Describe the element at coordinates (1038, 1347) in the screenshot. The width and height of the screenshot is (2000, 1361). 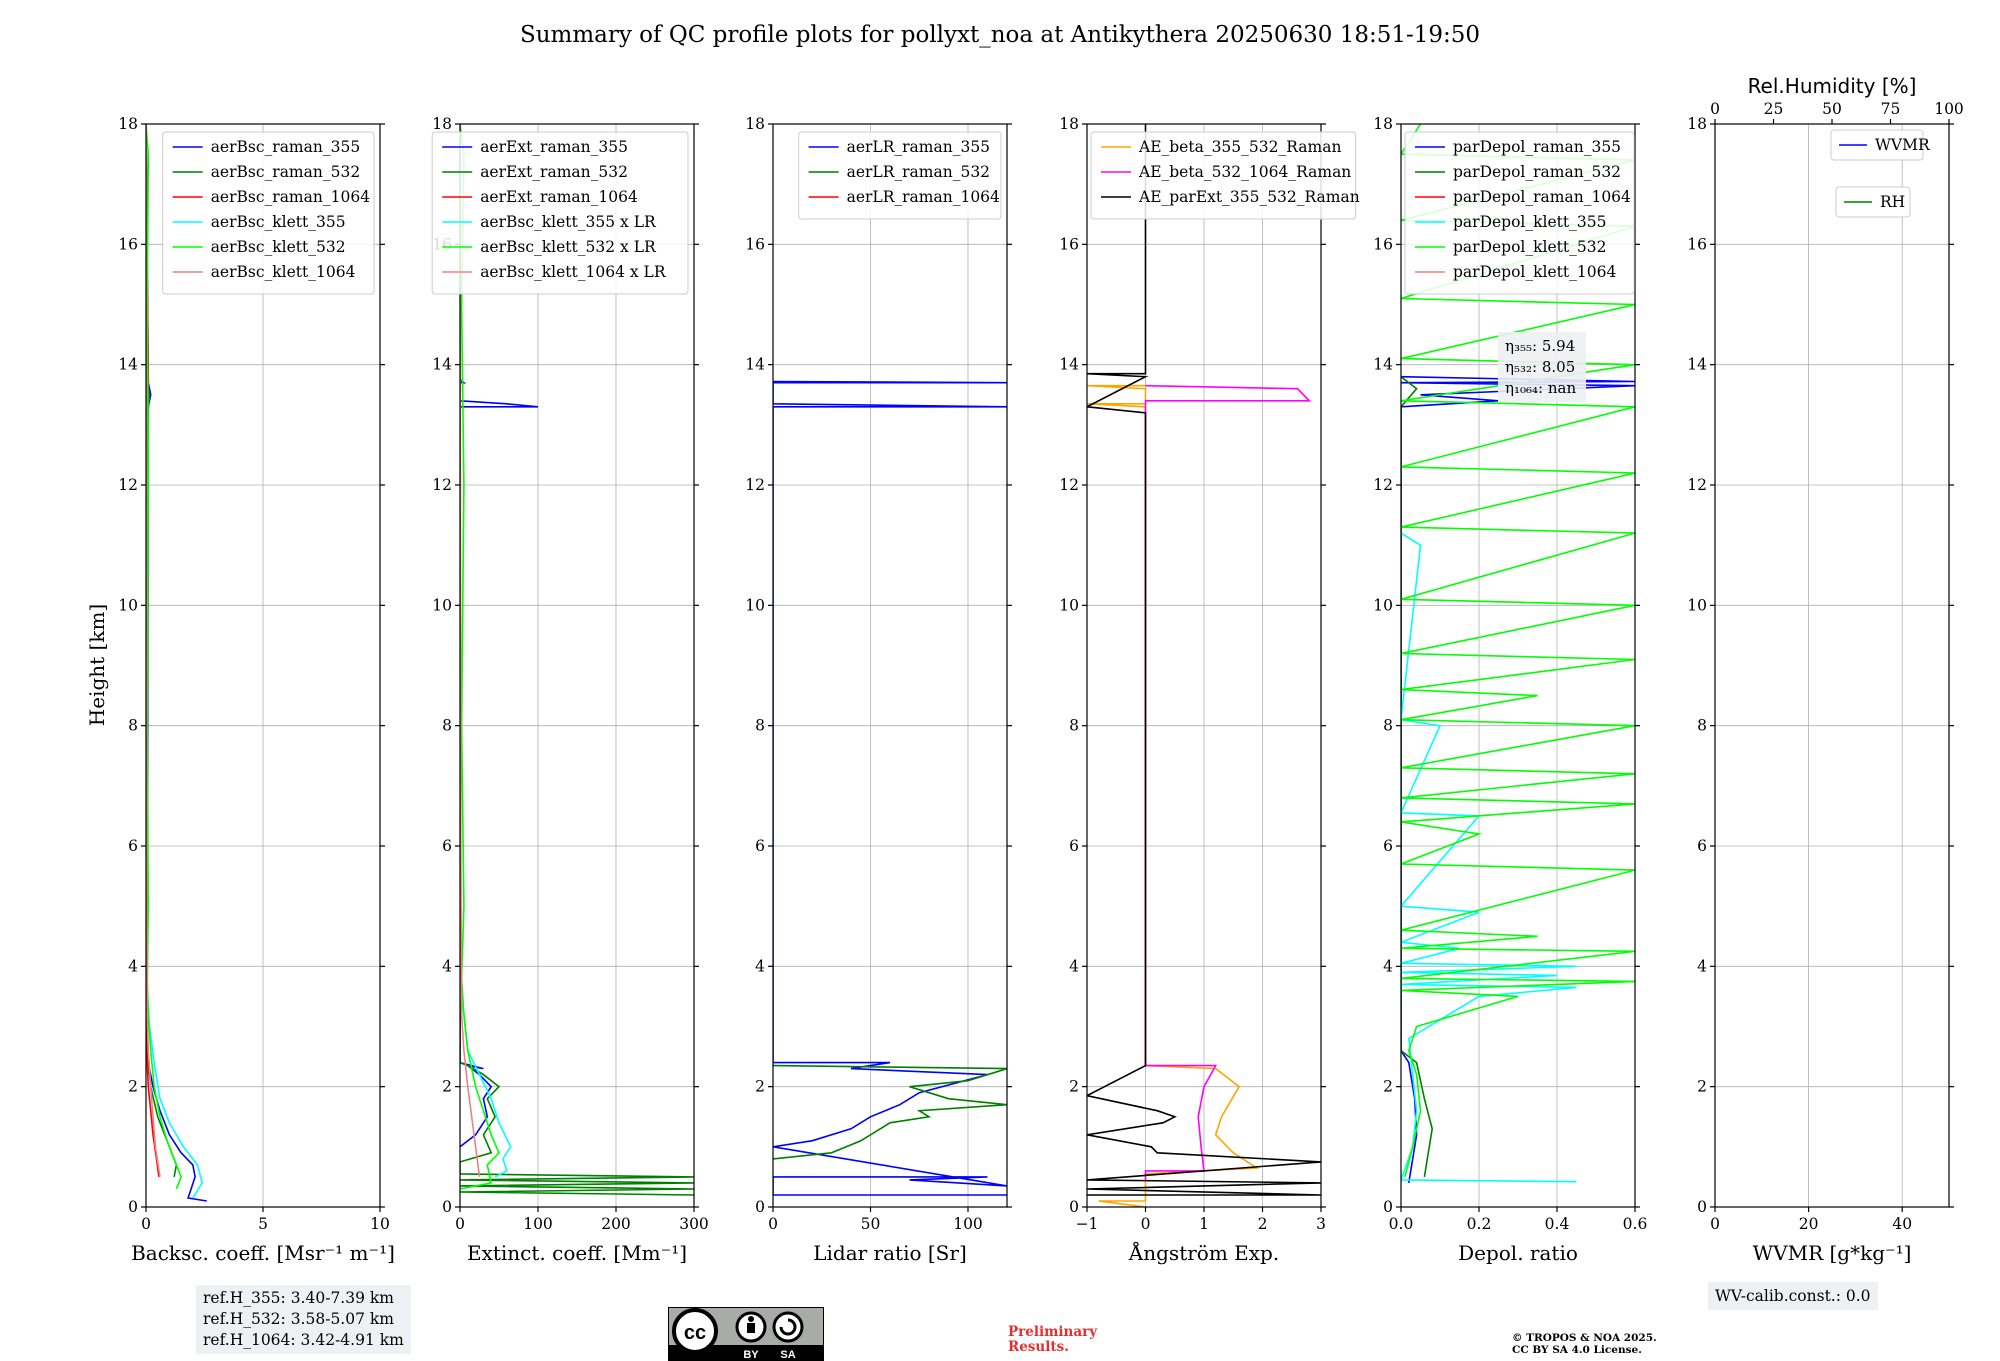
I see `preliminary-line-2: Results.` at that location.